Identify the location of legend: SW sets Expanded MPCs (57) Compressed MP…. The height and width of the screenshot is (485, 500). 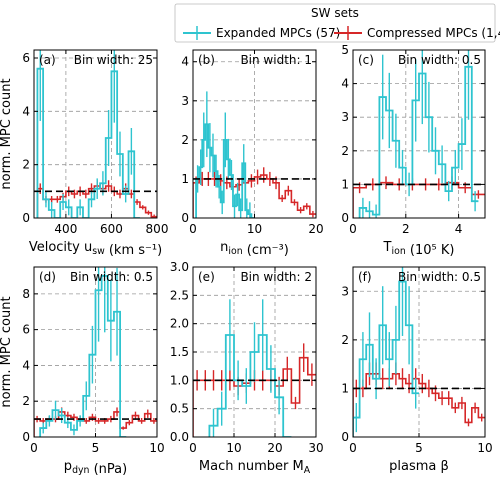
(337, 23).